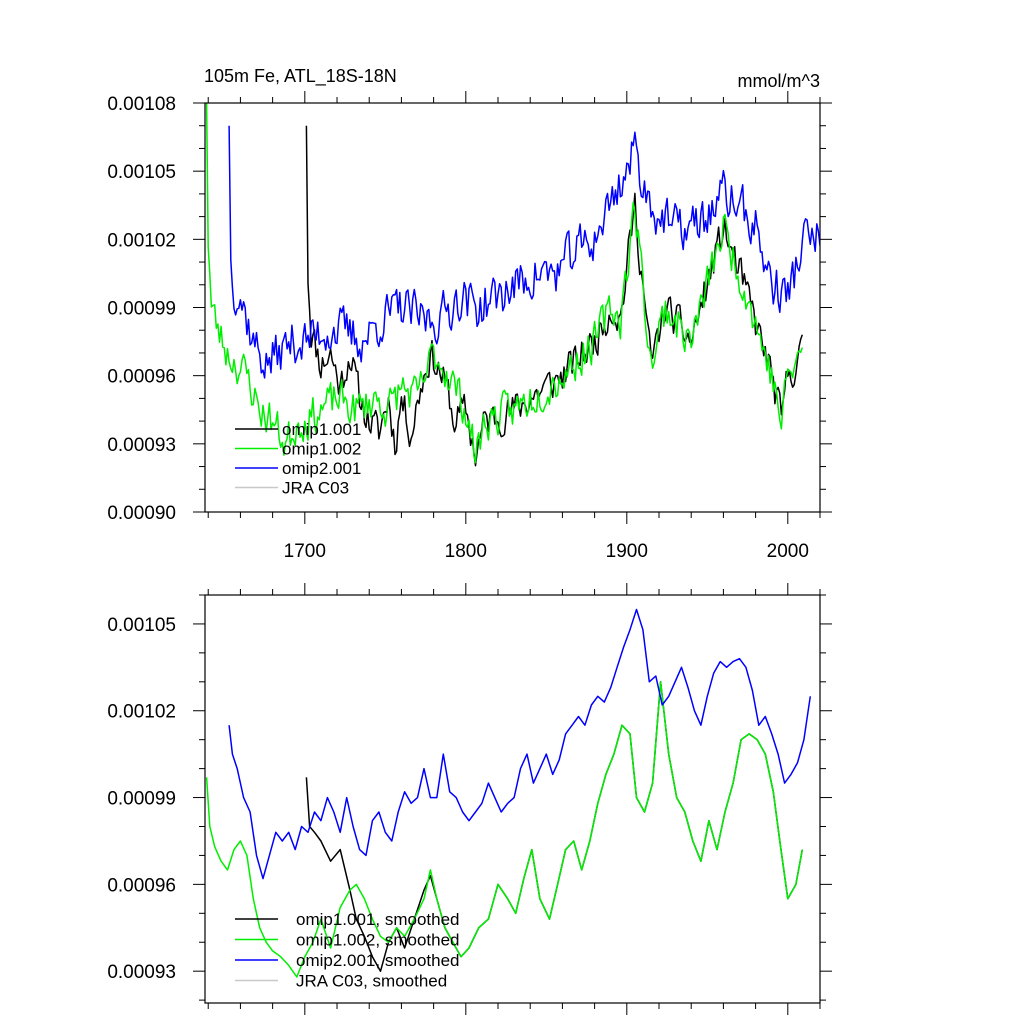  I want to click on y-tick-label: 0.00090, so click(141, 513).